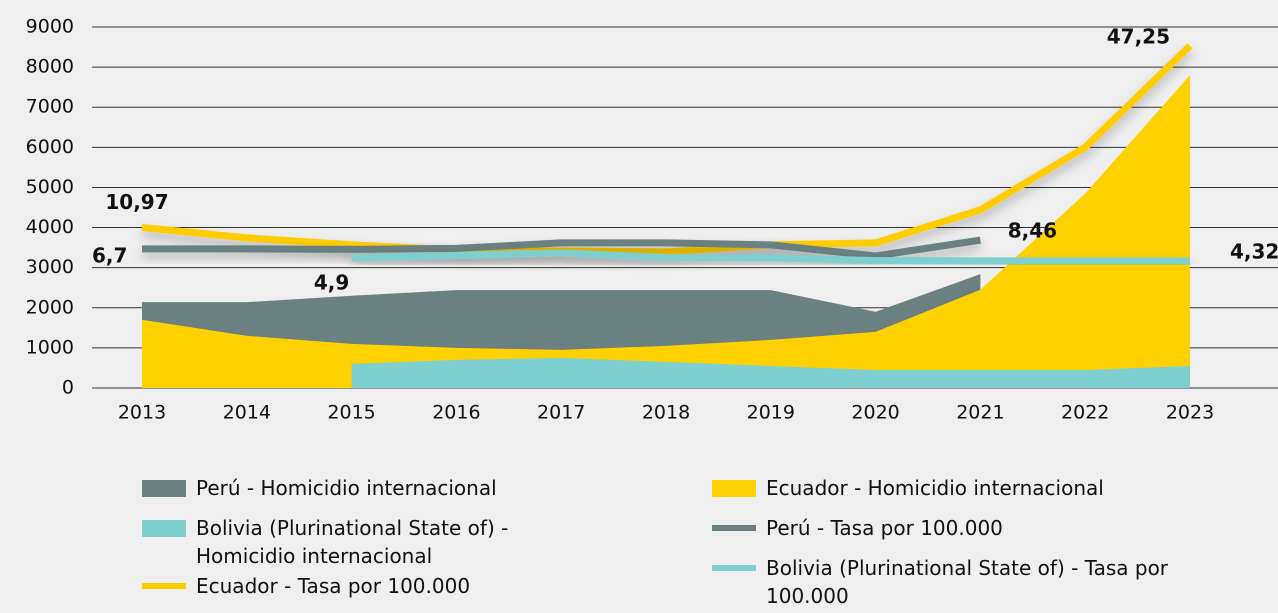  I want to click on data-label: 4,32, so click(1254, 251).